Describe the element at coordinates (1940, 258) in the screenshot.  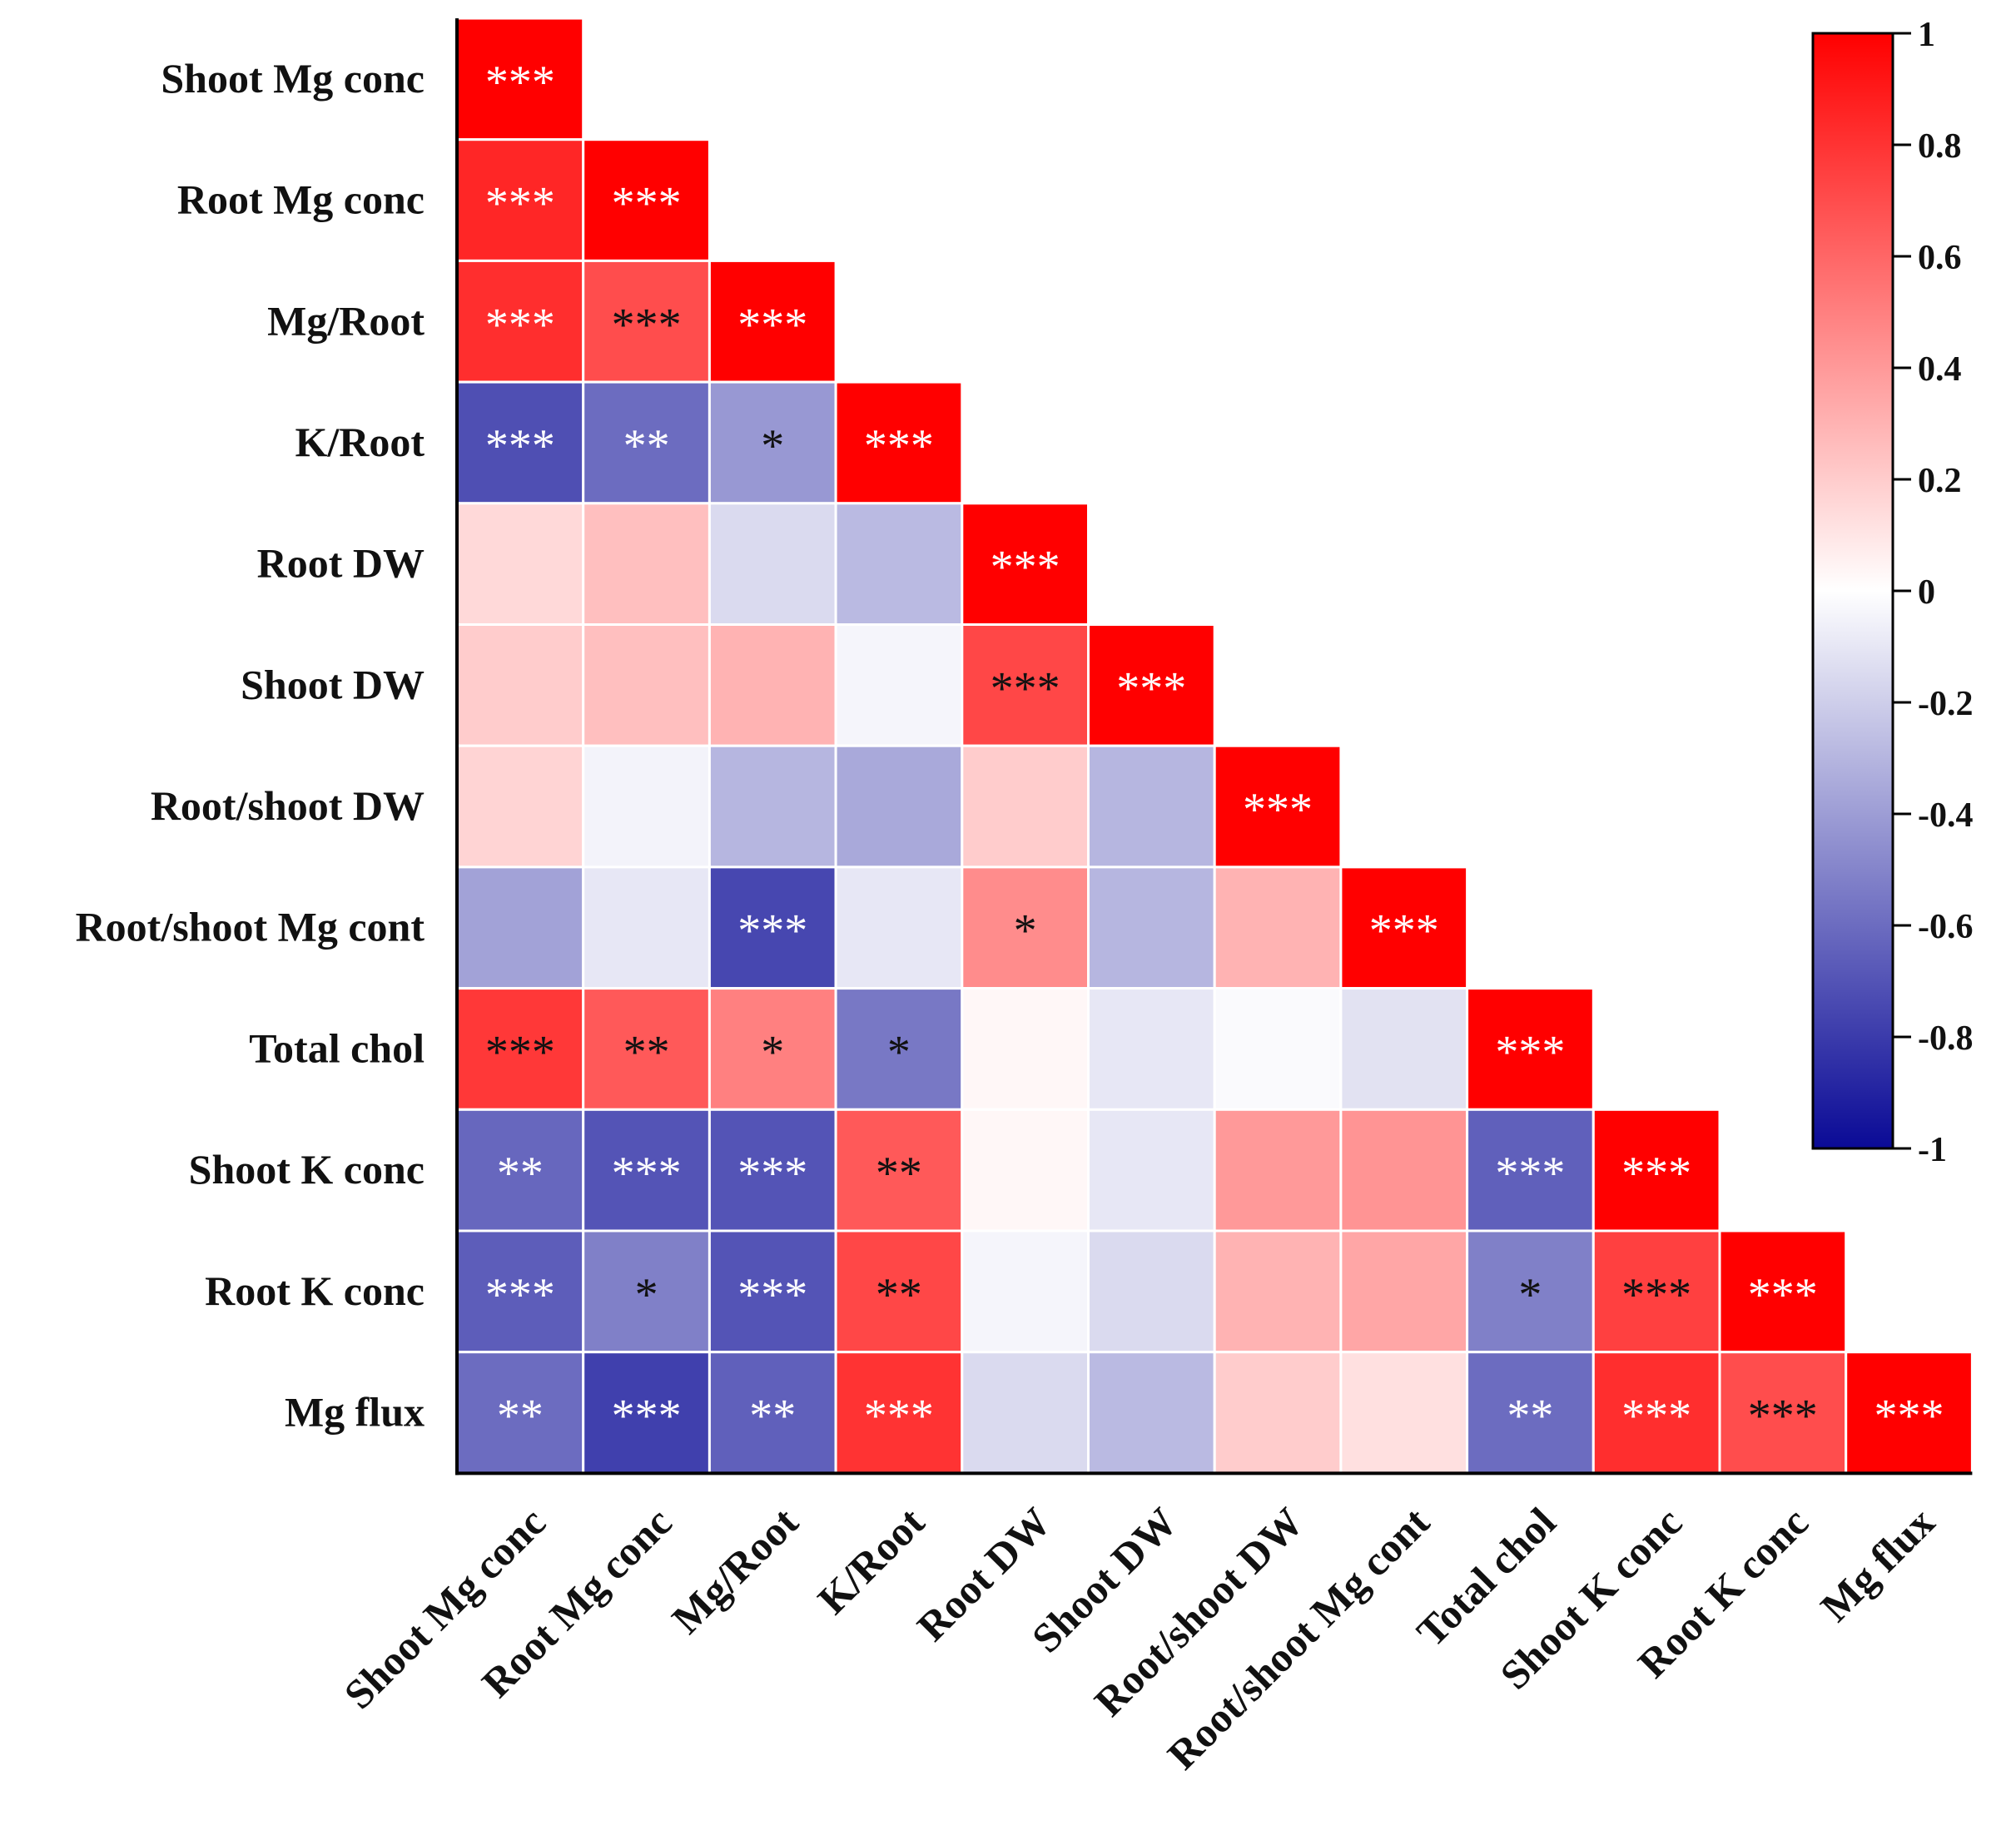
I see `colorbar-tick-label: 0.6` at that location.